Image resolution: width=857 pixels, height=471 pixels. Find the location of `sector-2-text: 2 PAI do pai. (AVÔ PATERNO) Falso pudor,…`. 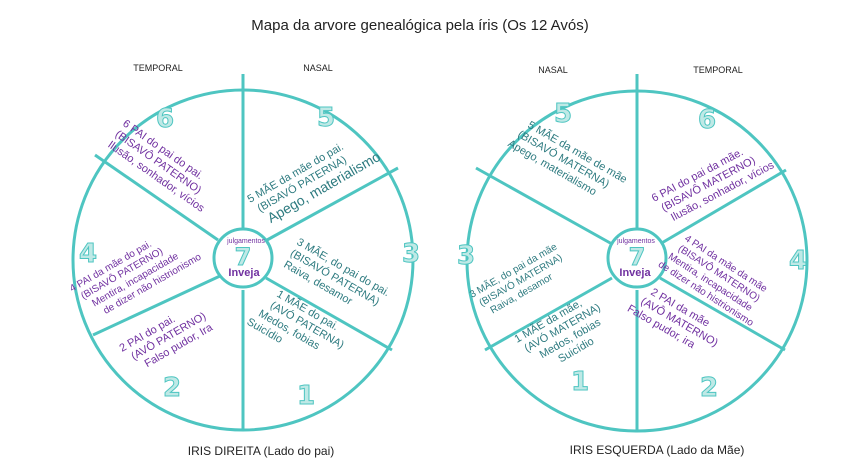

sector-2-text: 2 PAI do pai. (AVÔ PATERNO) Falso pudor,… is located at coordinates (167, 339).